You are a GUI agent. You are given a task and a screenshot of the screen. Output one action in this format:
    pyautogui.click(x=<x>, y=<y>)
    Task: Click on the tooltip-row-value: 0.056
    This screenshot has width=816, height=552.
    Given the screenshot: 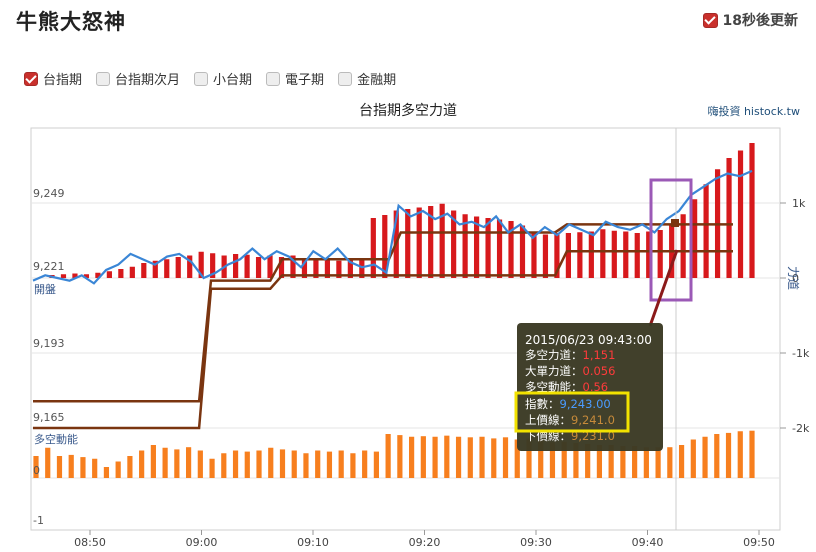 What is the action you would take?
    pyautogui.click(x=599, y=371)
    